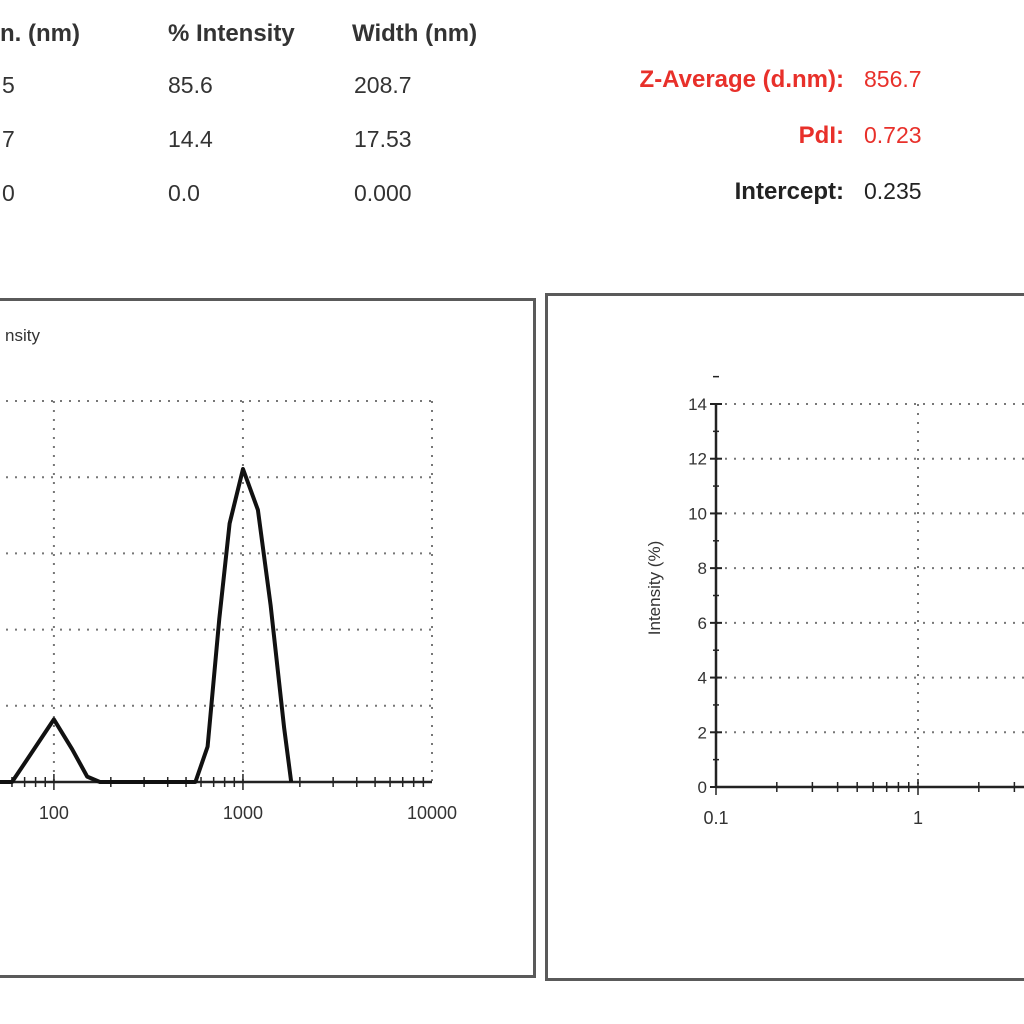 This screenshot has height=1024, width=1024. Describe the element at coordinates (22, 335) in the screenshot. I see `chart-title: nsity` at that location.